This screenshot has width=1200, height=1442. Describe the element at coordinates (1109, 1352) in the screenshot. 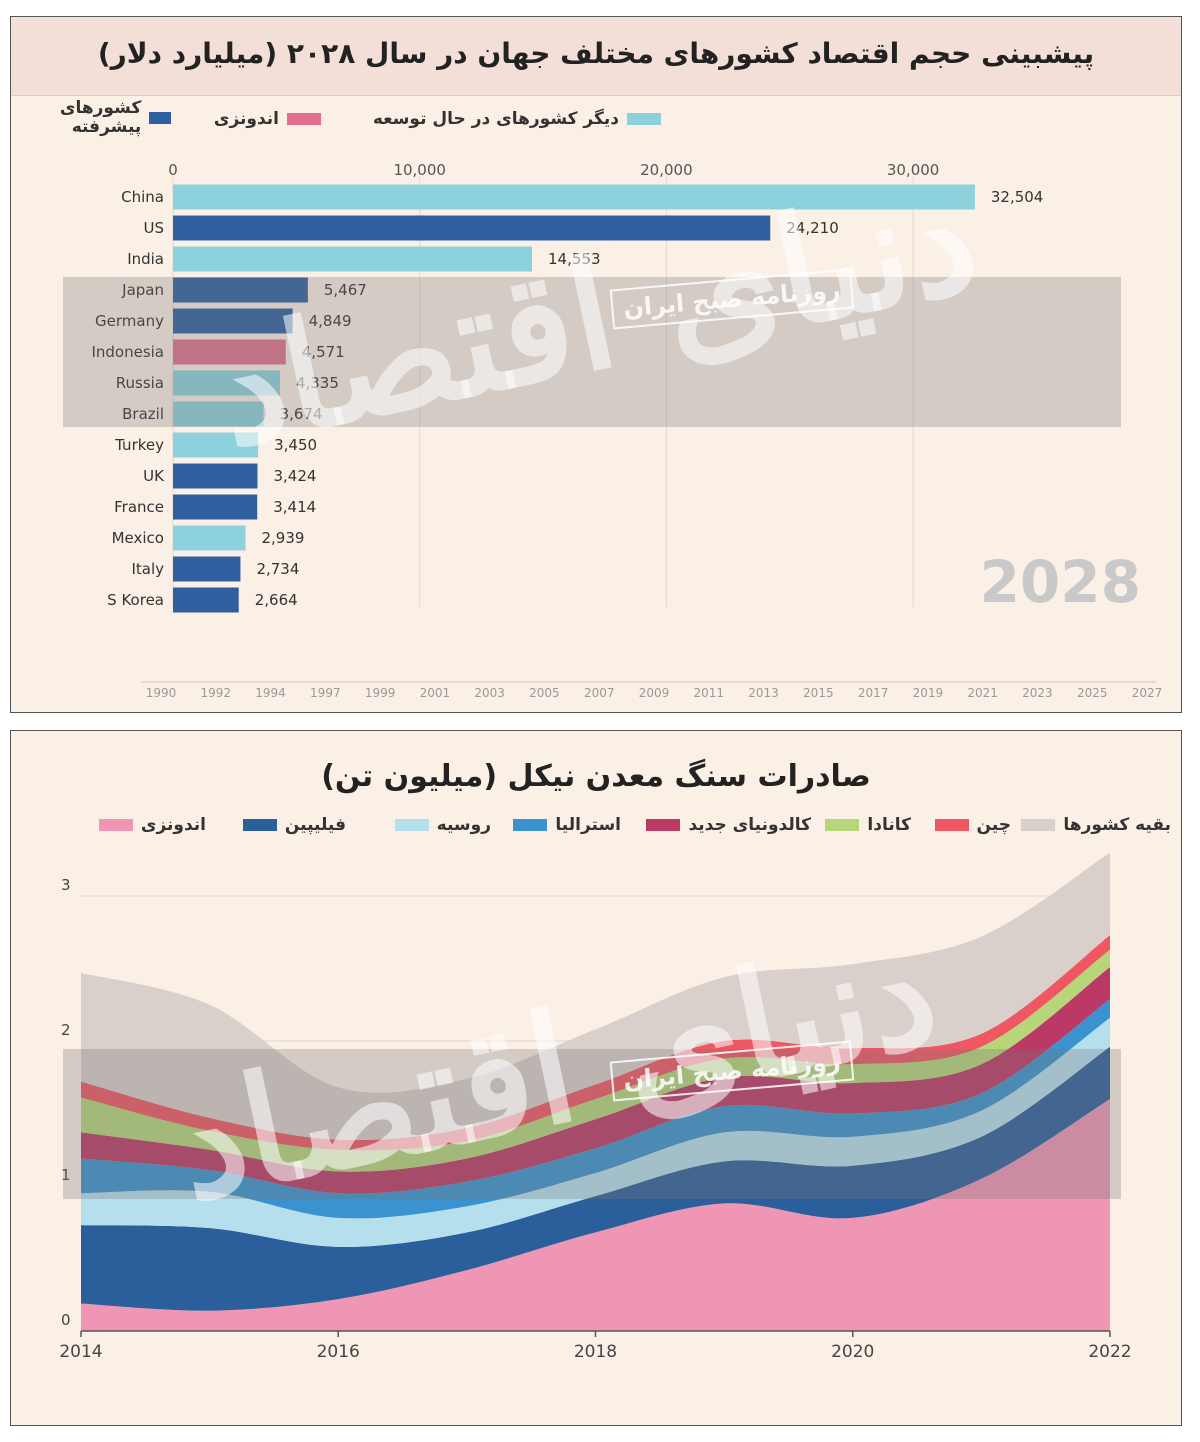

I see `x-tick-label: 2022` at that location.